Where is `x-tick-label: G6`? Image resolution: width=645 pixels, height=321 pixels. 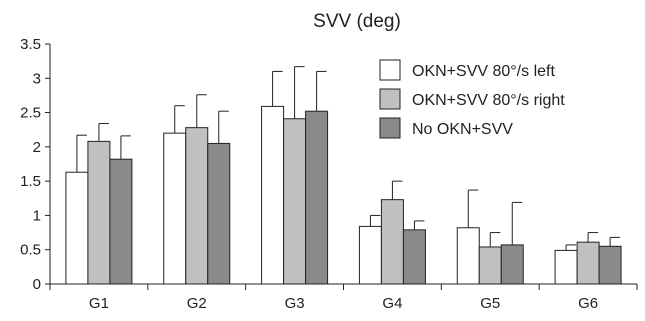 x-tick-label: G6 is located at coordinates (588, 303).